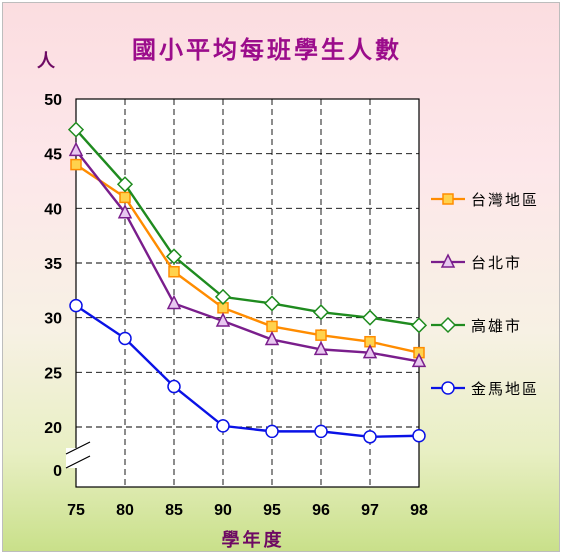 This screenshot has height=556, width=564. What do you see at coordinates (223, 510) in the screenshot?
I see `x-tick-label: 90` at bounding box center [223, 510].